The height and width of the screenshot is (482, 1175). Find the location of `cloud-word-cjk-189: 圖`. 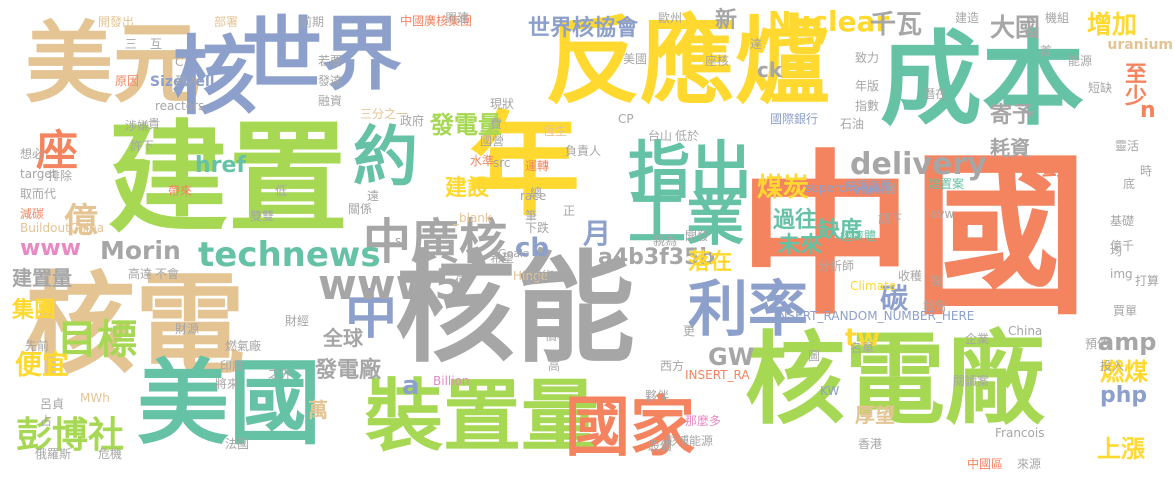

cloud-word-cjk-189: 圖 is located at coordinates (814, 356).